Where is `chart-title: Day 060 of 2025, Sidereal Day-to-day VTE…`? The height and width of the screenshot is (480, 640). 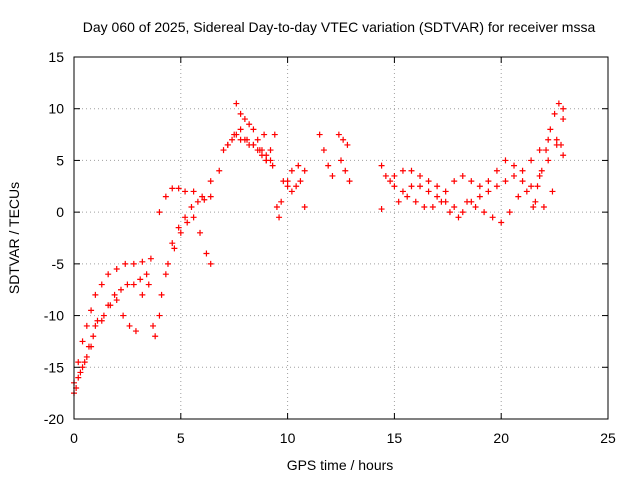
chart-title: Day 060 of 2025, Sidereal Day-to-day VTE… is located at coordinates (339, 27).